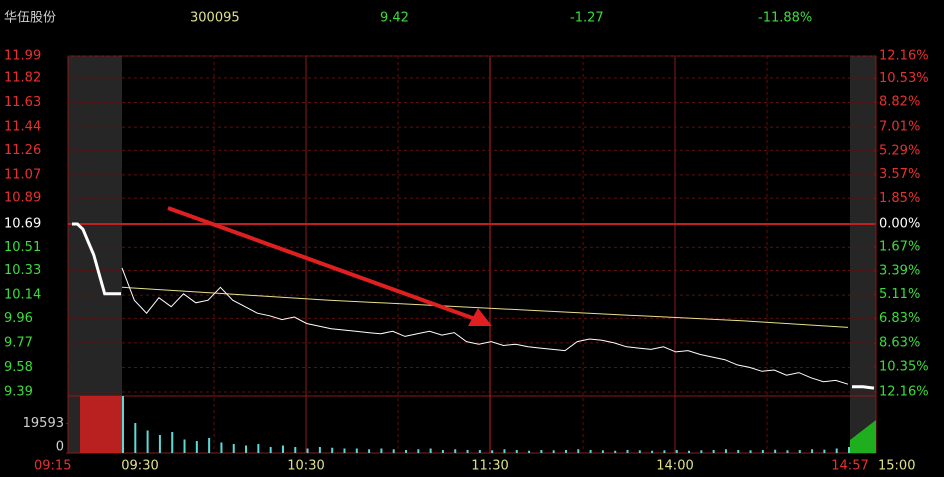 The width and height of the screenshot is (944, 477). Describe the element at coordinates (215, 18) in the screenshot. I see `stock-code: 300095` at that location.